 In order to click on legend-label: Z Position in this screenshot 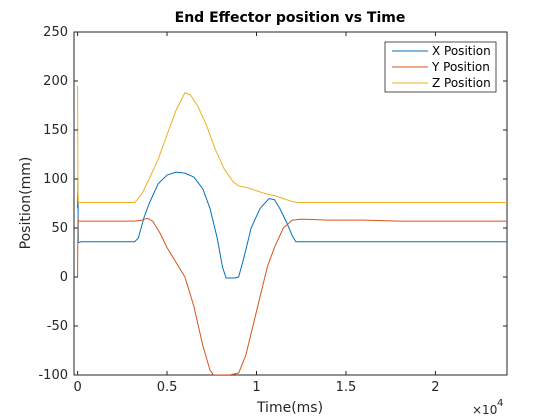, I will do `click(461, 83)`.